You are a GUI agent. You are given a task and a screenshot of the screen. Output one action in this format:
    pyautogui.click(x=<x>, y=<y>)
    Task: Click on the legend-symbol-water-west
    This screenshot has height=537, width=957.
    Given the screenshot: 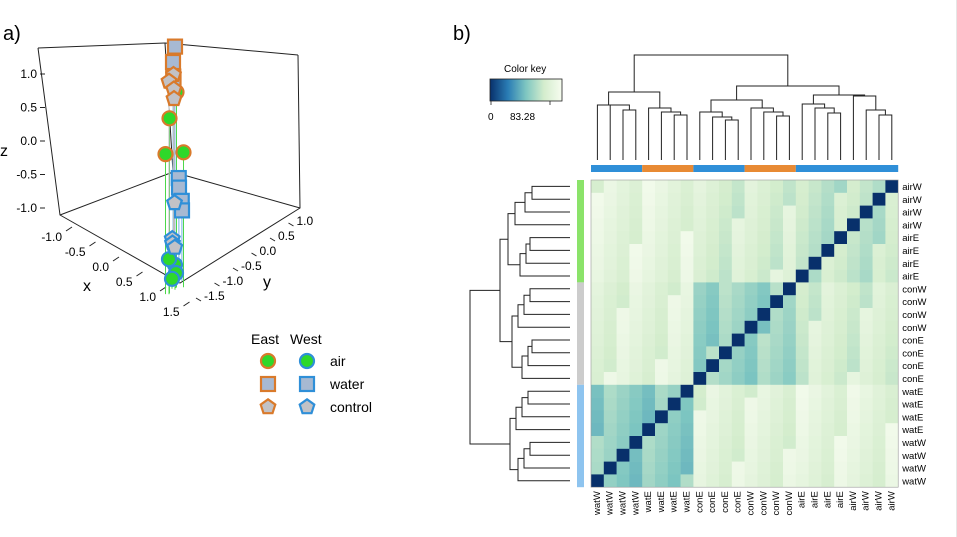 What is the action you would take?
    pyautogui.click(x=307, y=384)
    